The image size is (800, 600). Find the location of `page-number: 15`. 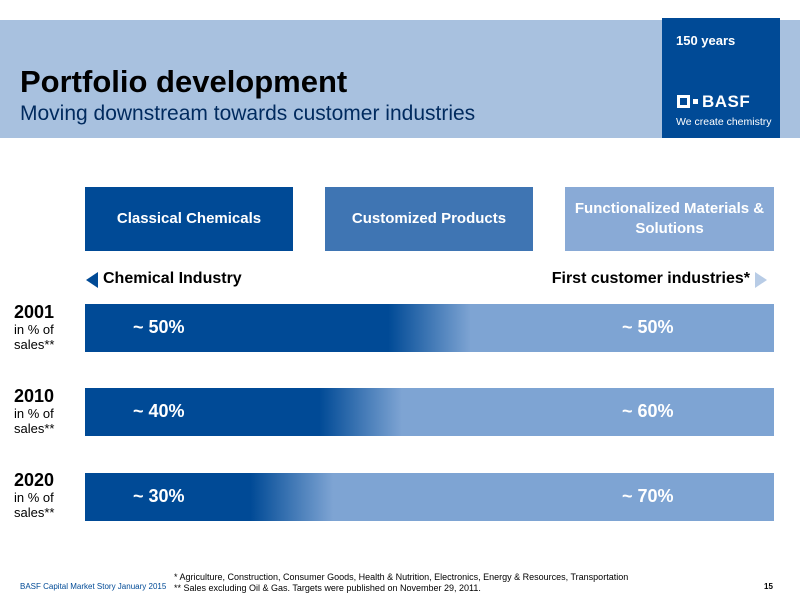

page-number: 15 is located at coordinates (768, 586).